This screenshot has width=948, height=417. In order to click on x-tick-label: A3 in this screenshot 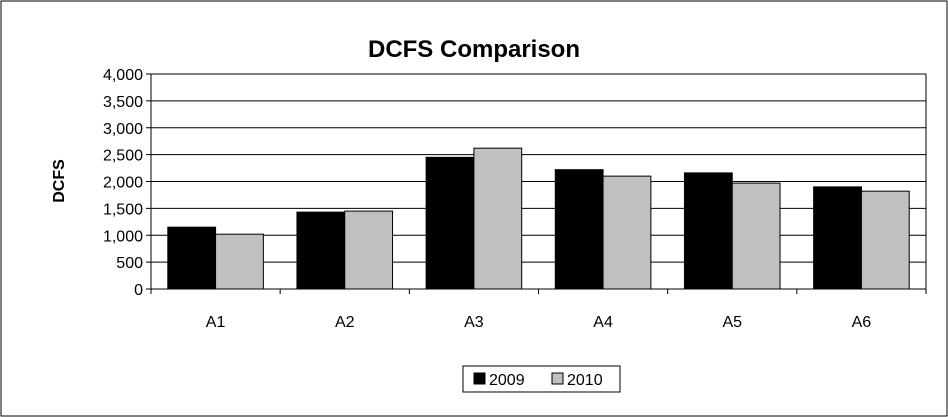, I will do `click(474, 322)`.